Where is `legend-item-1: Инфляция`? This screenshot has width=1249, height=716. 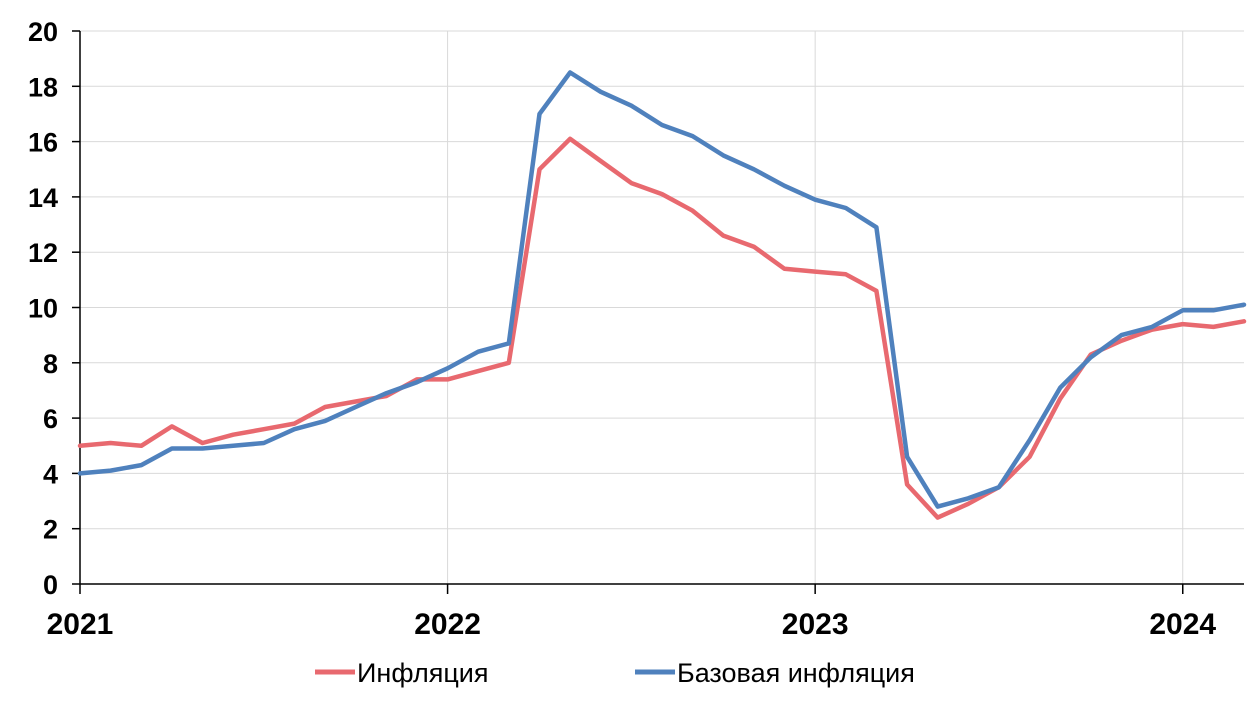
legend-item-1: Инфляция is located at coordinates (401, 673).